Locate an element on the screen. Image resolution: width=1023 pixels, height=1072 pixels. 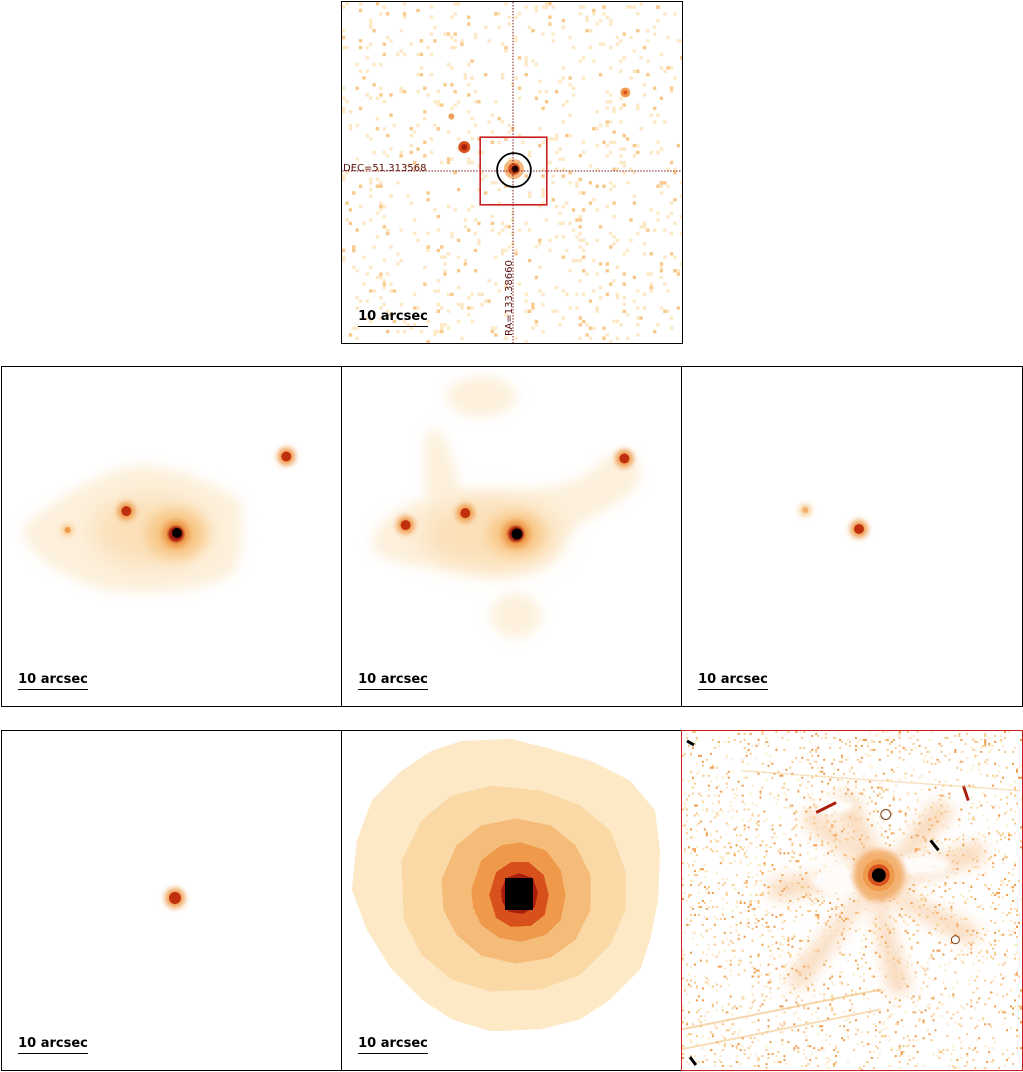
sky-image-top is located at coordinates (512, 172).